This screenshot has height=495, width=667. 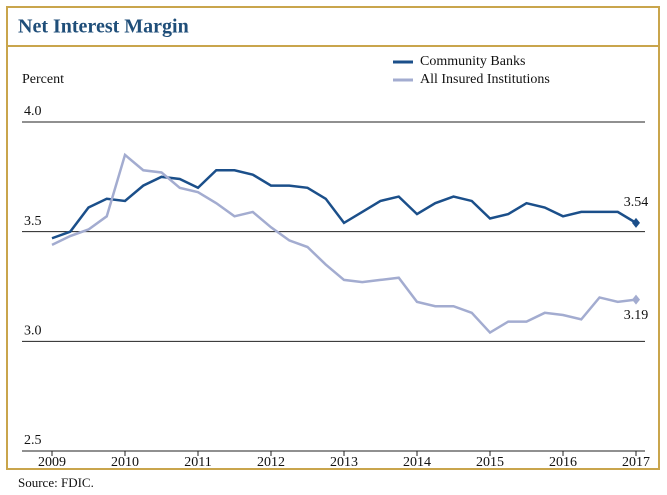 What do you see at coordinates (43, 79) in the screenshot?
I see `y-axis-label: Percent` at bounding box center [43, 79].